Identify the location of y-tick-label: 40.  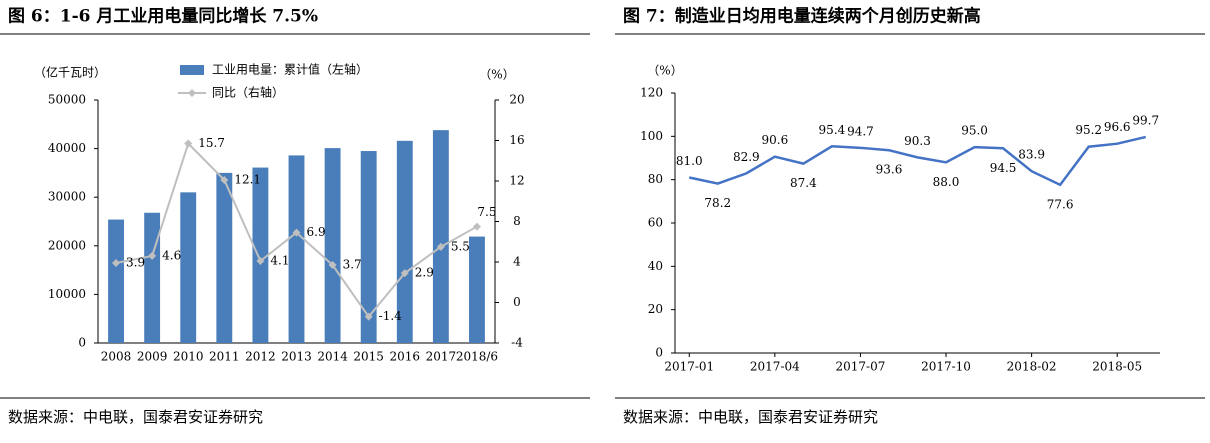
(655, 266).